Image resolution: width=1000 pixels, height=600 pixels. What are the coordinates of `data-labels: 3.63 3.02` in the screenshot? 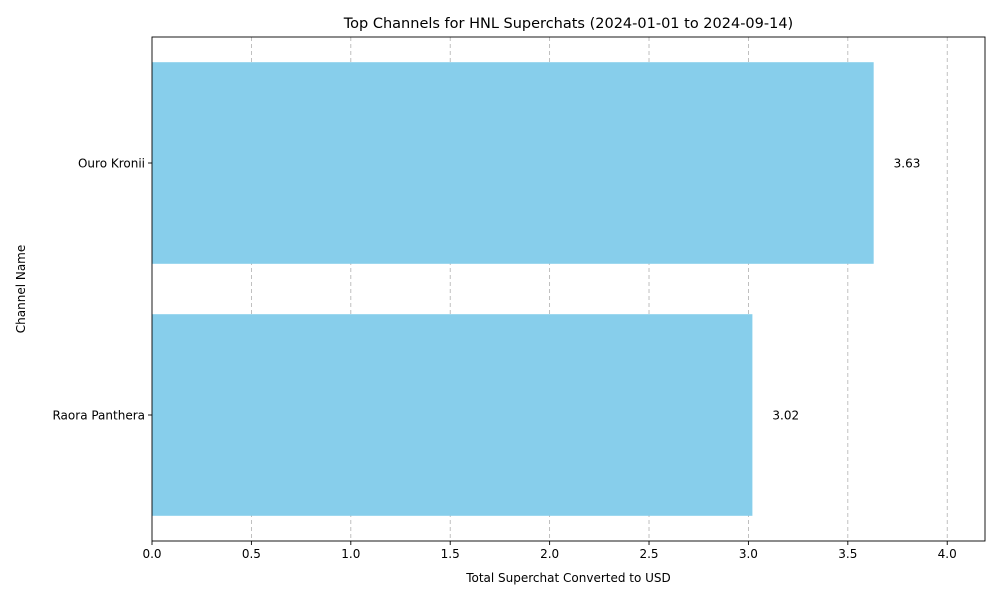 It's located at (846, 290).